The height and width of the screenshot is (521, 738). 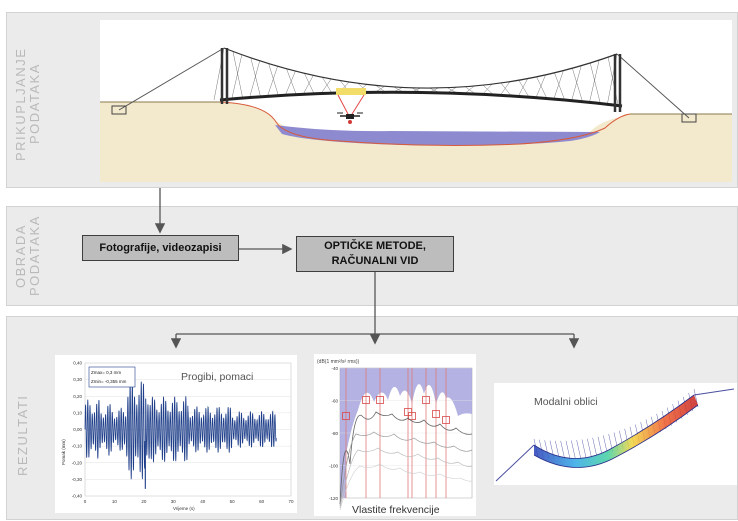 What do you see at coordinates (203, 501) in the screenshot?
I see `x-tick-label: 40` at bounding box center [203, 501].